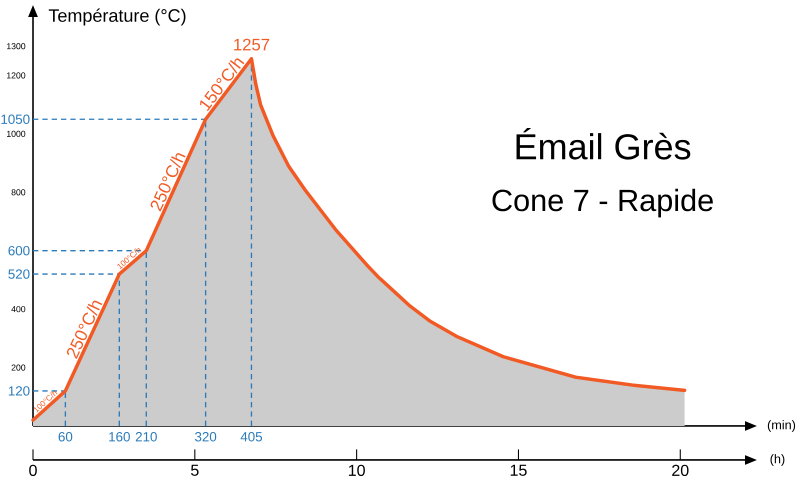  Describe the element at coordinates (19, 251) in the screenshot. I see `ref-line-label: 600` at that location.